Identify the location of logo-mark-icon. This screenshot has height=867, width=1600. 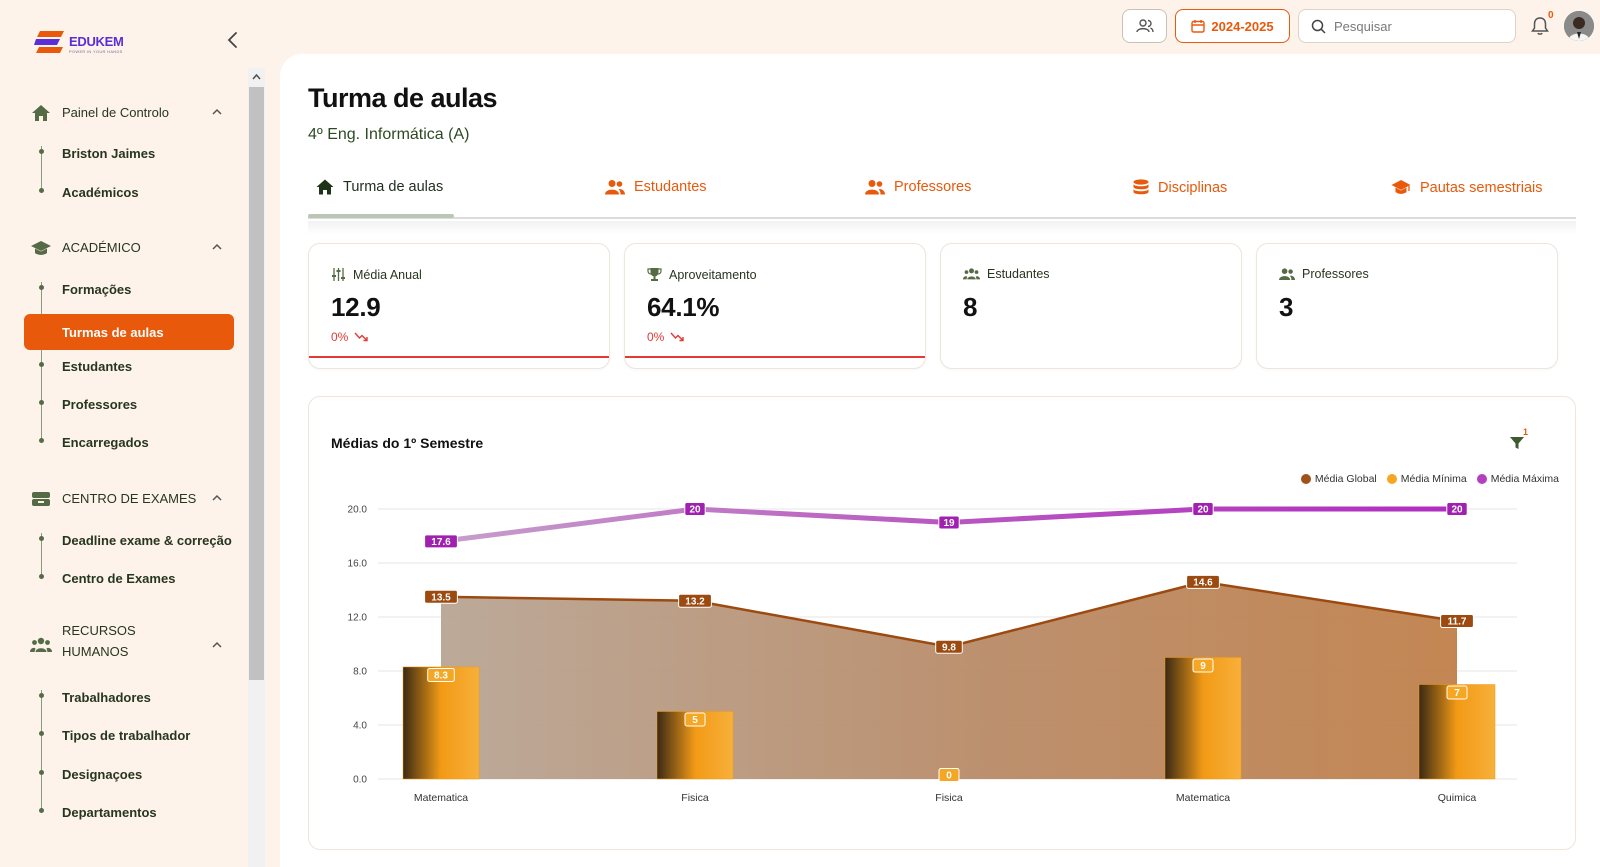
(49, 42).